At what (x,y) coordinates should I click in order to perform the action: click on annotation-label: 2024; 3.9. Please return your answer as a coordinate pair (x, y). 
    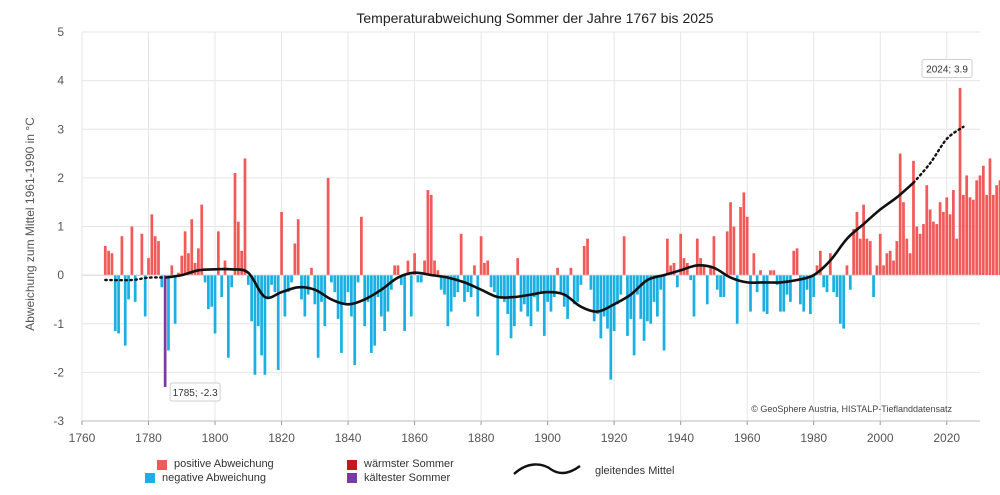
    Looking at the image, I should click on (947, 69).